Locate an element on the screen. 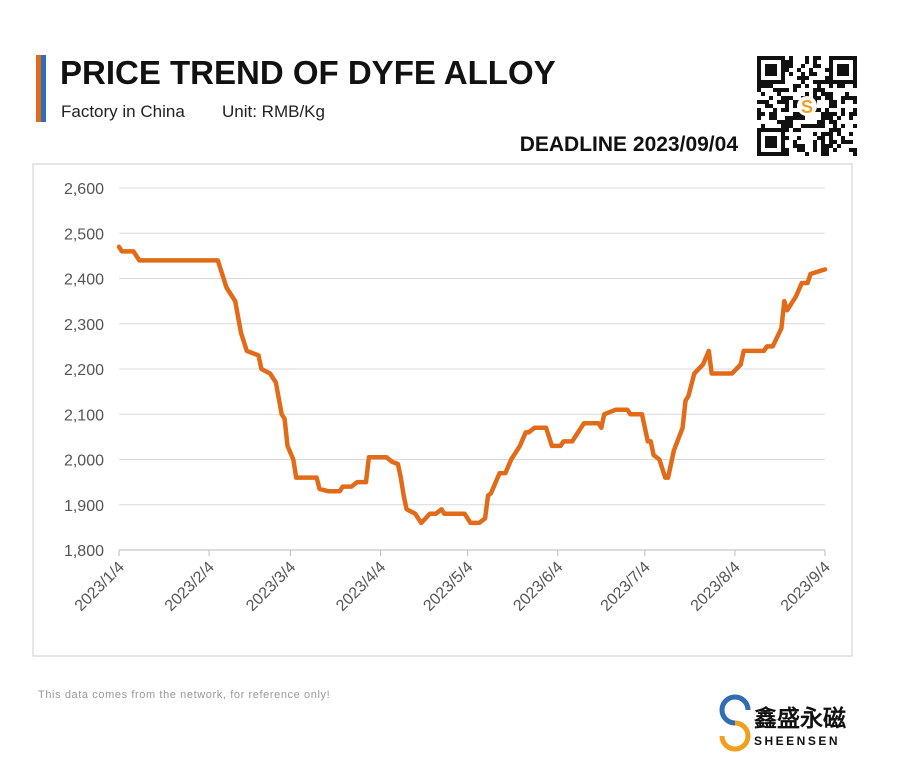 Image resolution: width=900 pixels, height=770 pixels. unit: Unit: RMB/Kg is located at coordinates (273, 111).